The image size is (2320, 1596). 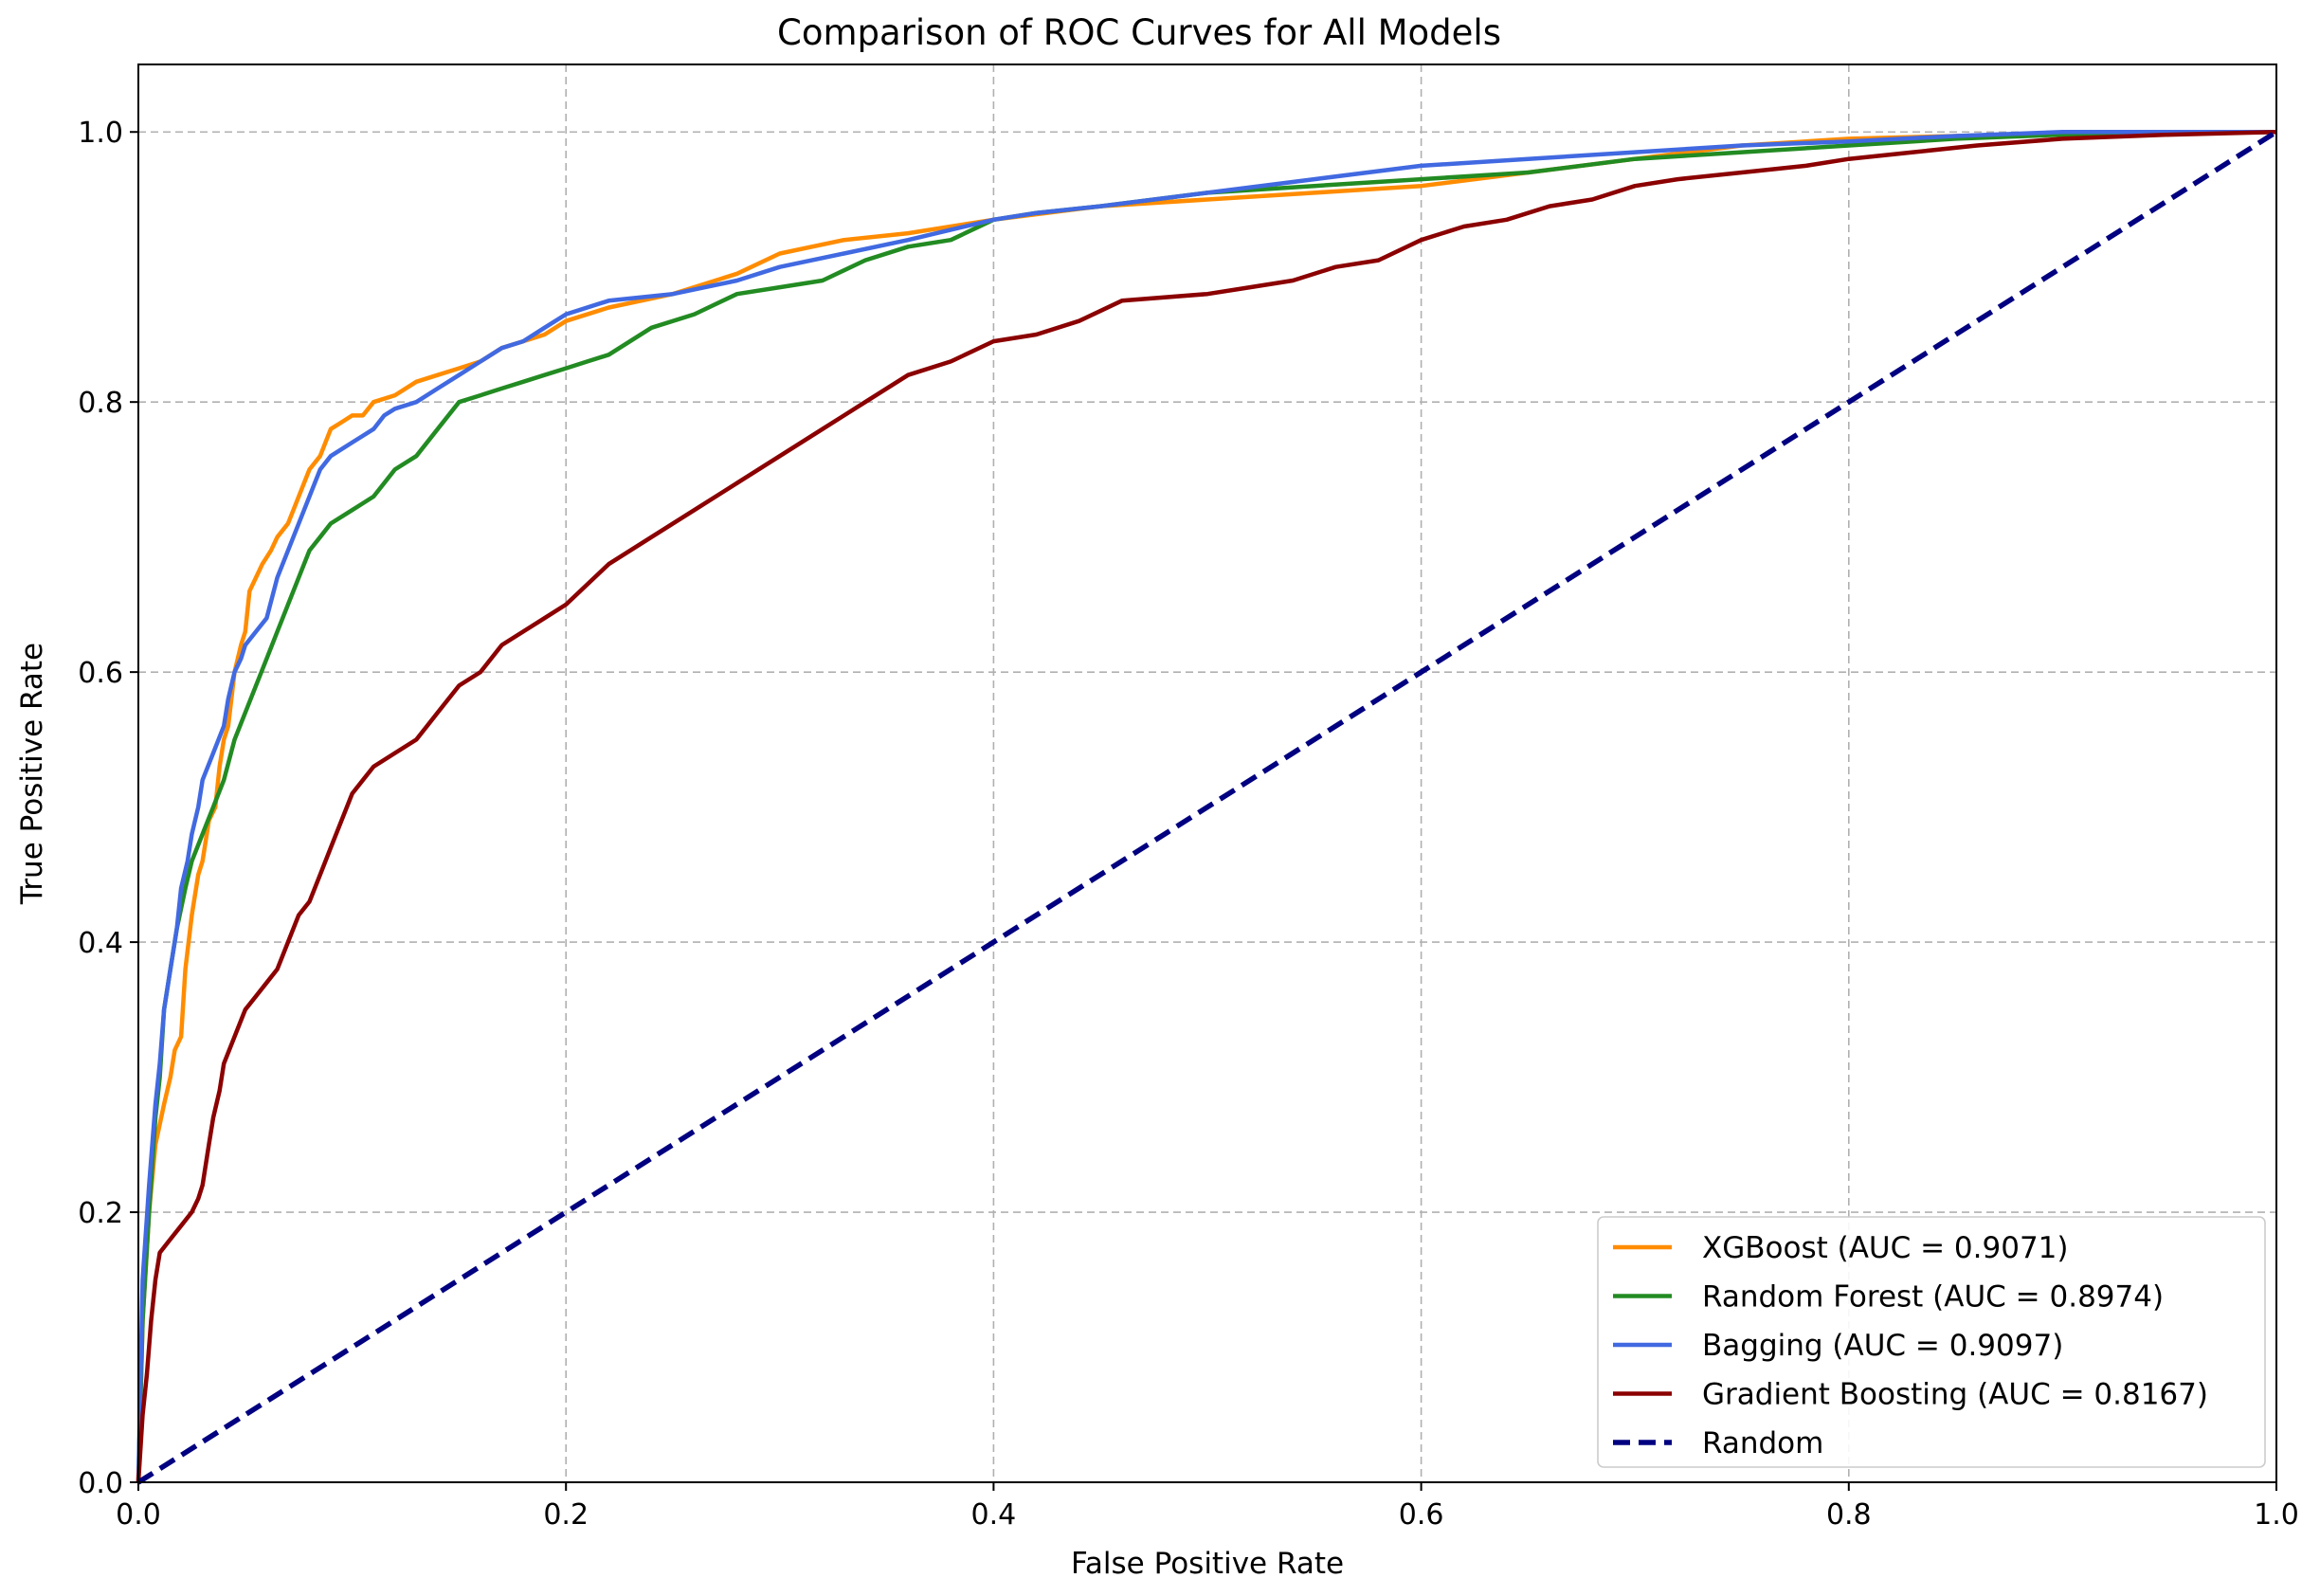 I want to click on y-tick-label: 0.6, so click(x=100, y=674).